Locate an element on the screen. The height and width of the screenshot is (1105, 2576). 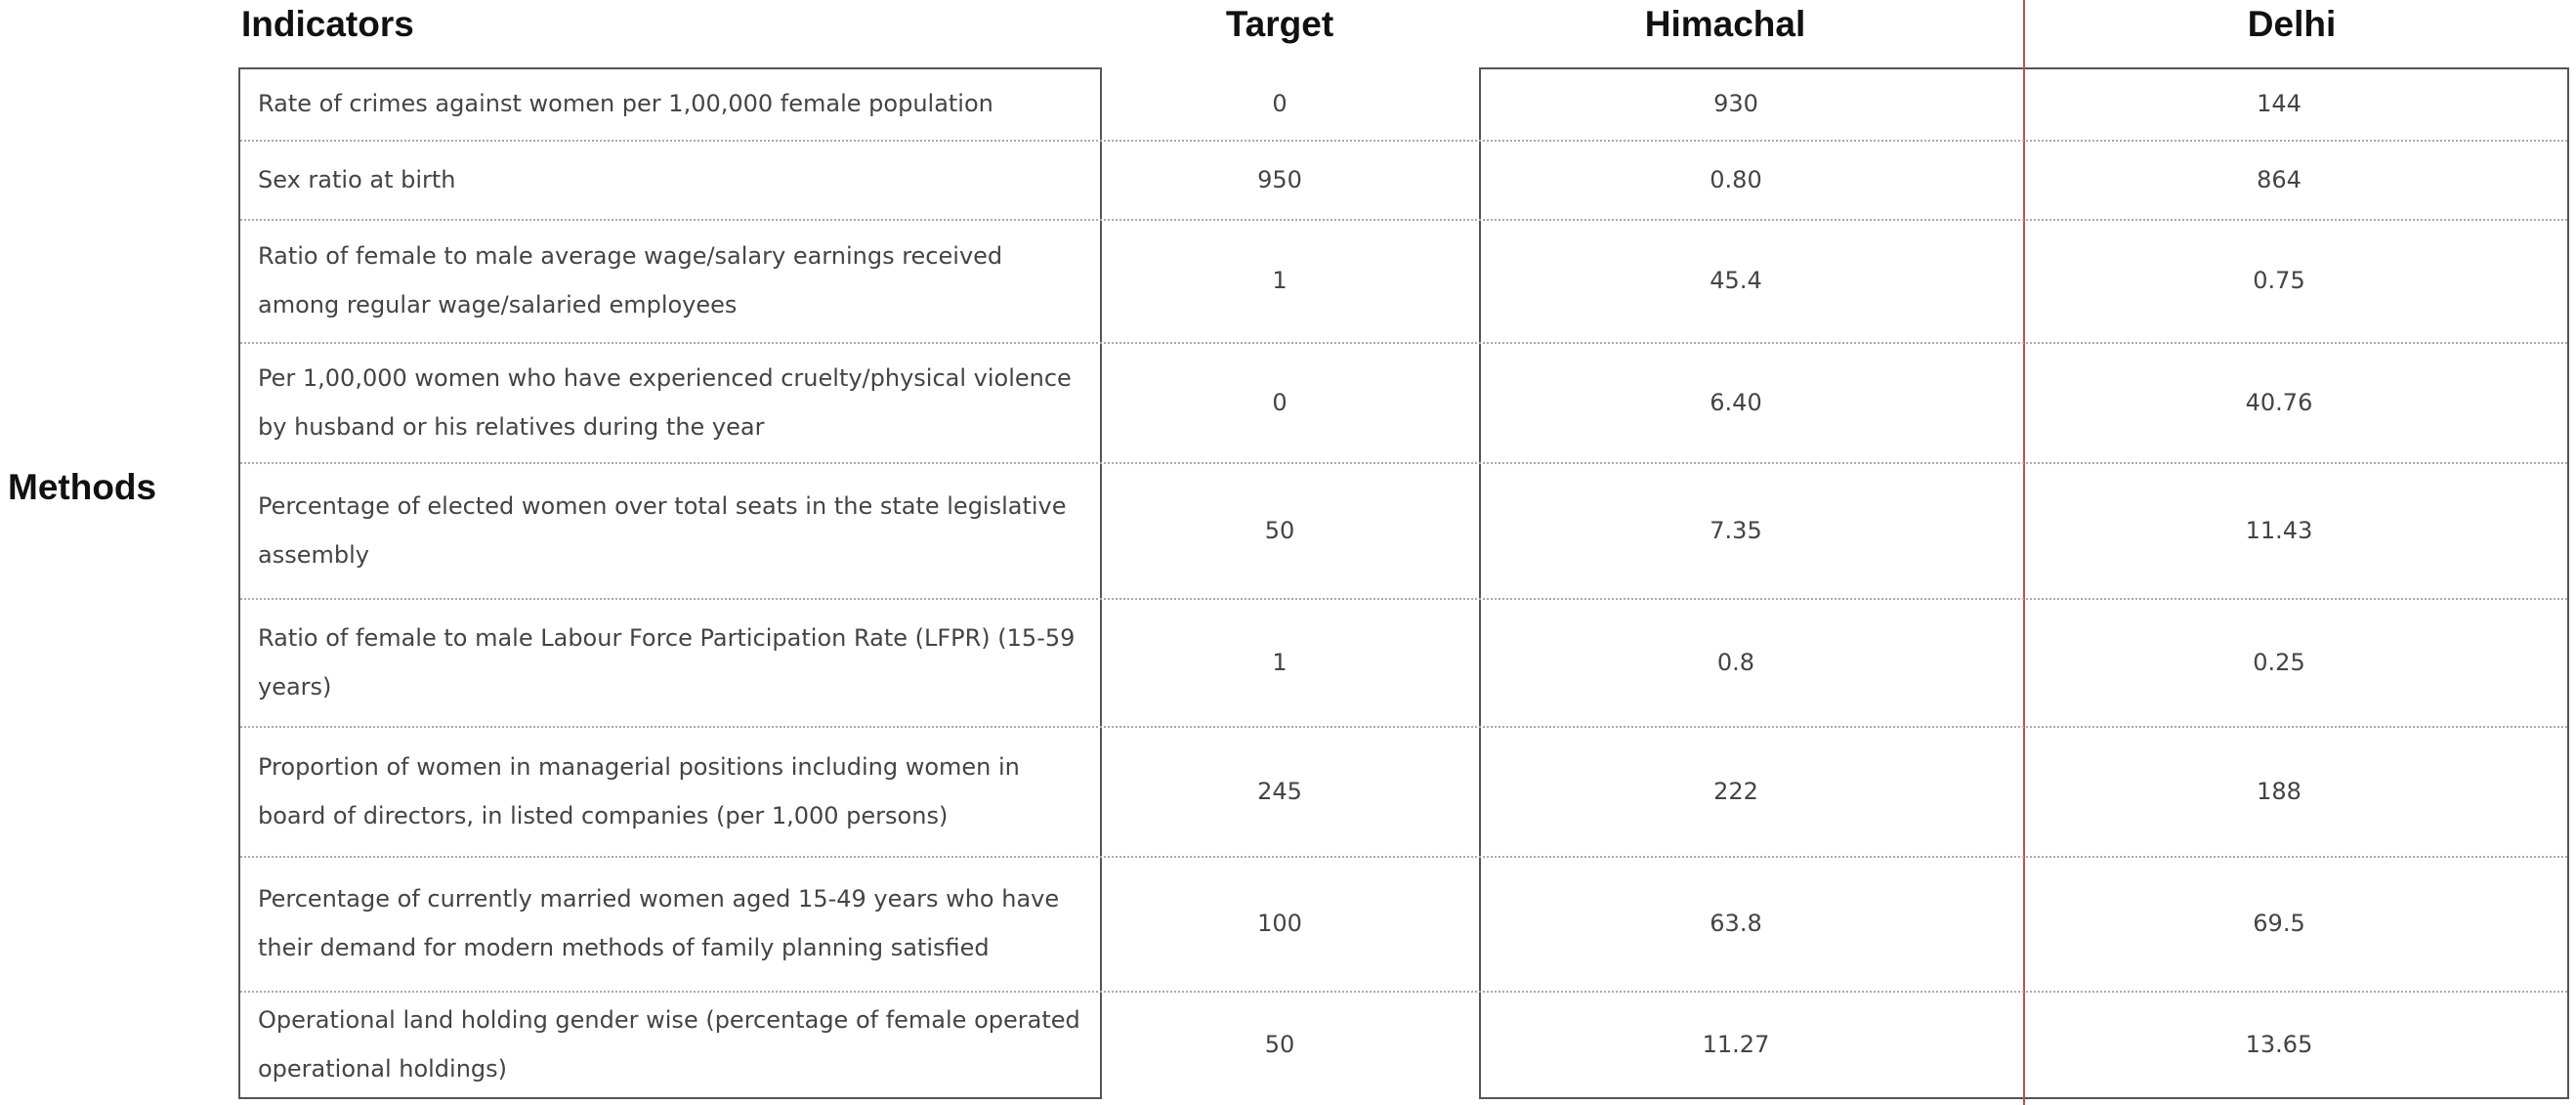
header-indicators: Indicators is located at coordinates (327, 24).